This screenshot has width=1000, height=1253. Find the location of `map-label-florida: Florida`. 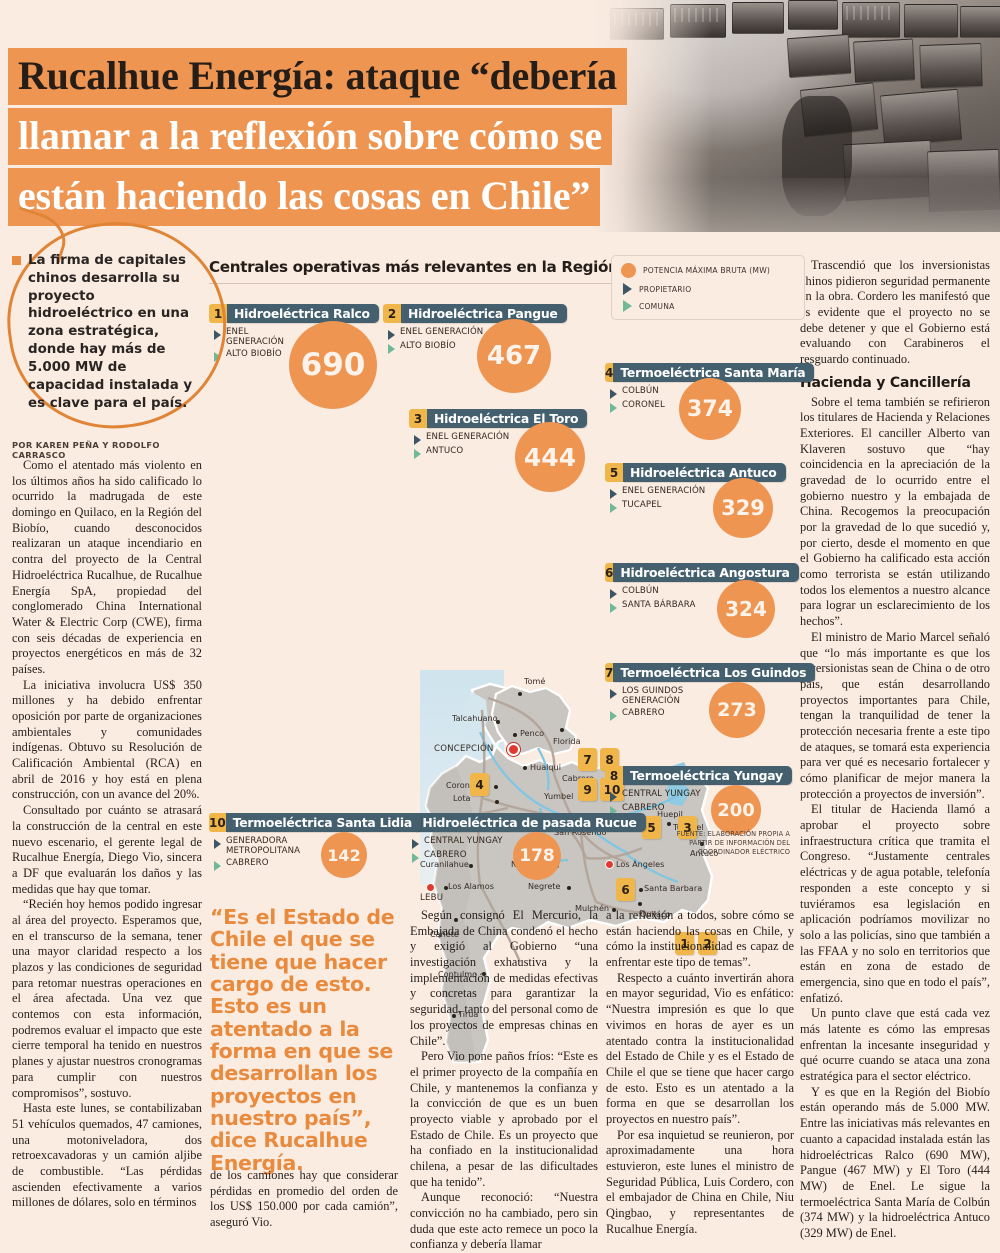

map-label-florida: Florida is located at coordinates (567, 741).